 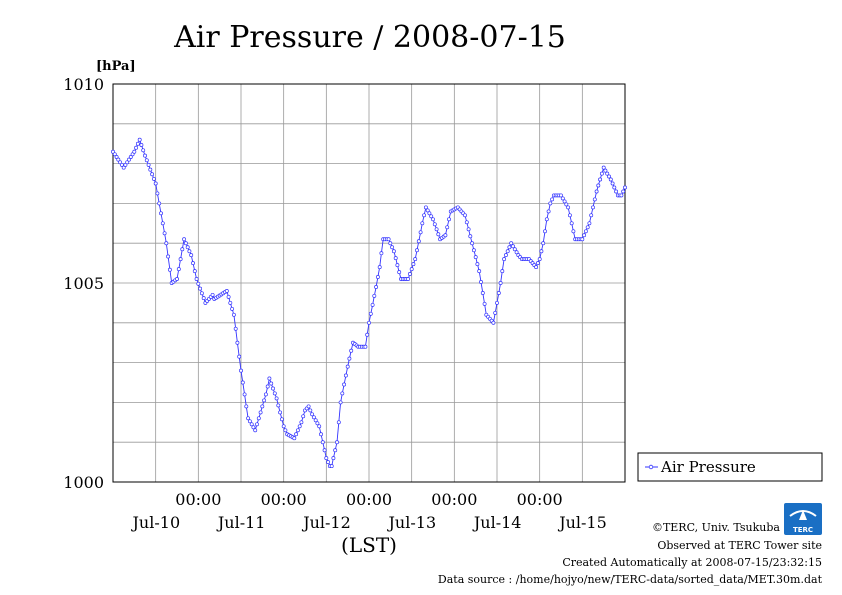 I want to click on x-tick-date: Jul-15, so click(x=582, y=522).